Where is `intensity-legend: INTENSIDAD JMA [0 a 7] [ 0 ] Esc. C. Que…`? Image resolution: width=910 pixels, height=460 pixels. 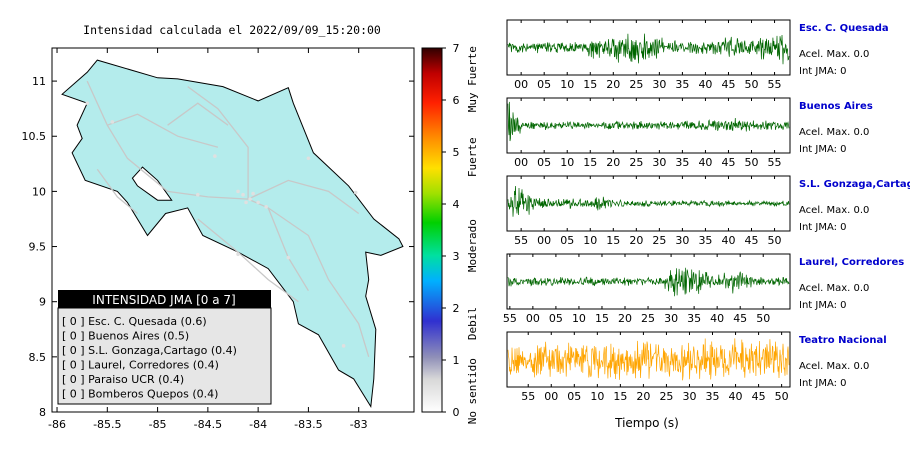 intensity-legend: INTENSIDAD JMA [0 a 7] [ 0 ] Esc. C. Que… is located at coordinates (164, 347).